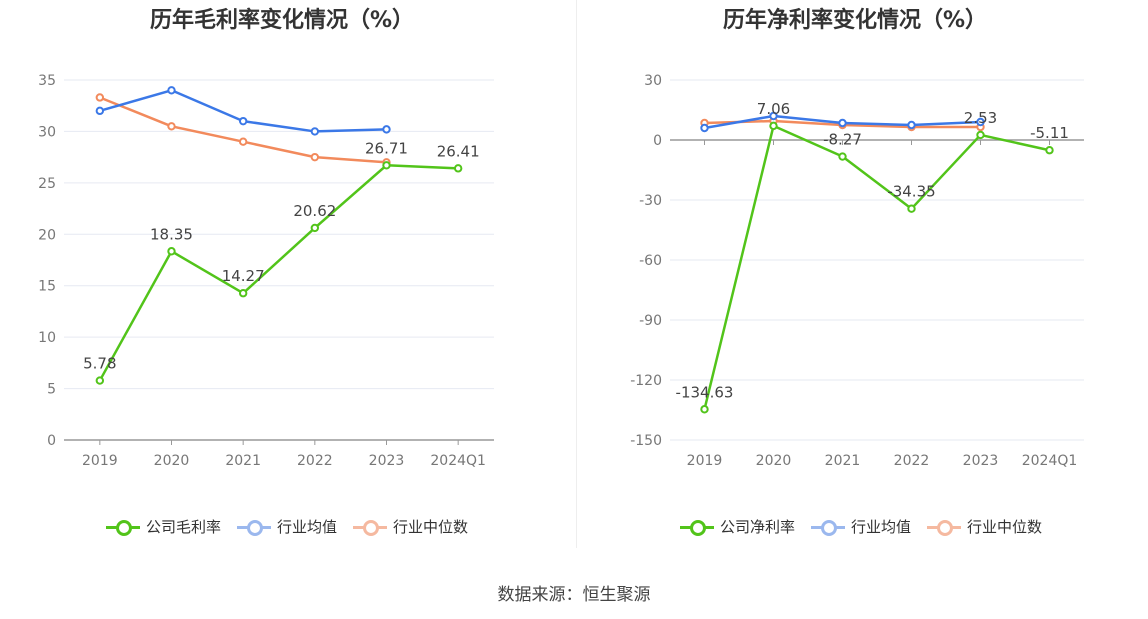  What do you see at coordinates (650, 261) in the screenshot?
I see `y-tick-label: -60` at bounding box center [650, 261].